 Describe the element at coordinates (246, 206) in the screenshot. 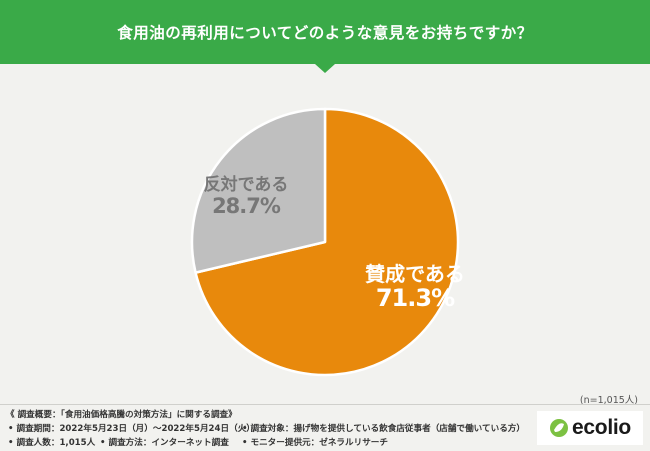

I see `slice-value-disagree: 28.7%` at that location.